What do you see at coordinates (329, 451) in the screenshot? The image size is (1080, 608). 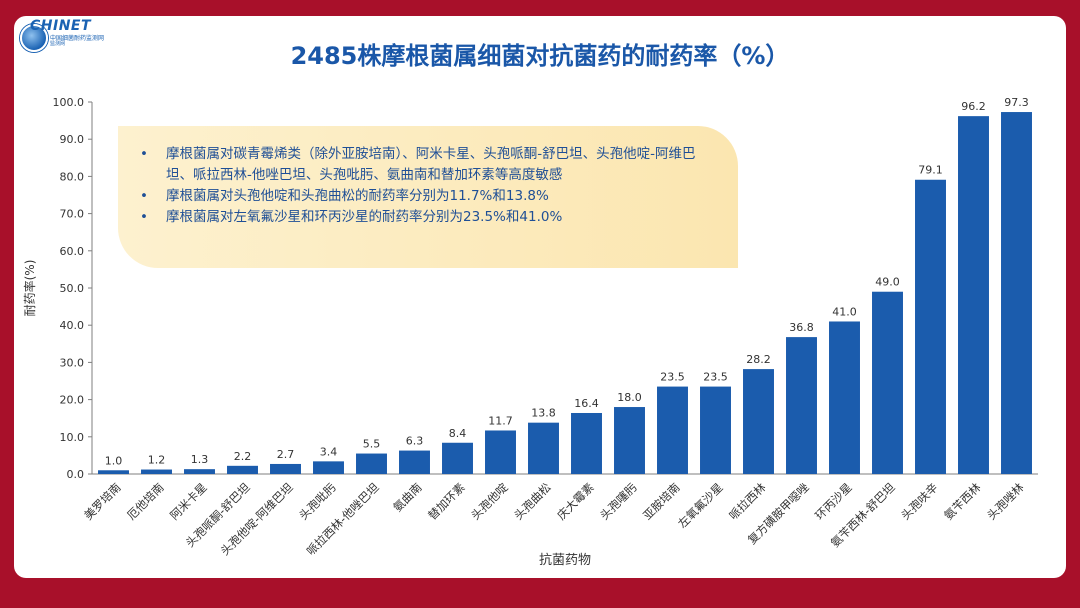 I see `bar-value-label: 3.4` at bounding box center [329, 451].